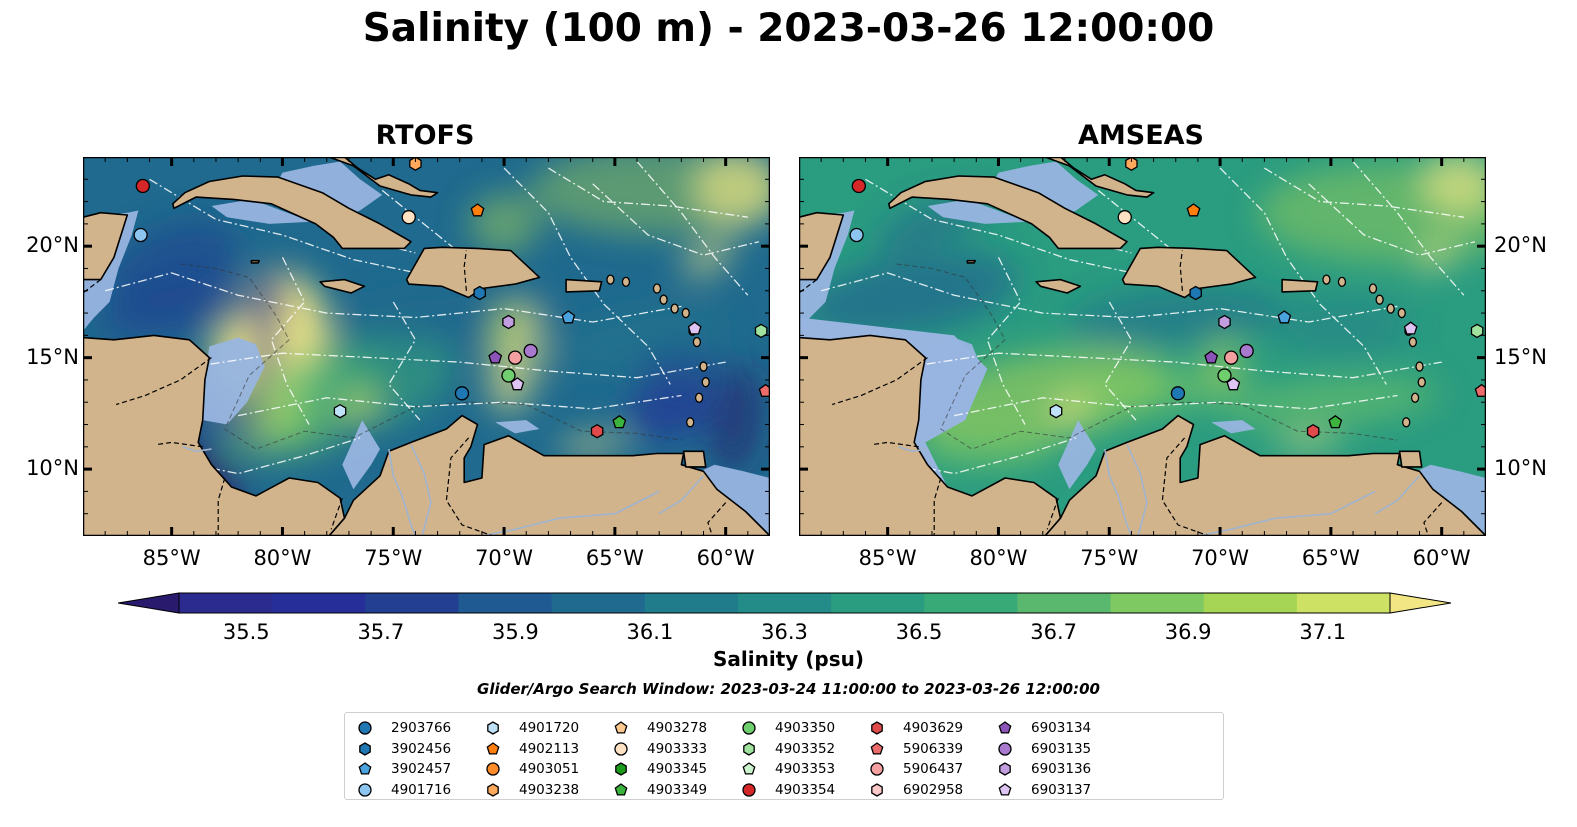 This screenshot has width=1577, height=827. I want to click on legend-item: 4902113, so click(531, 749).